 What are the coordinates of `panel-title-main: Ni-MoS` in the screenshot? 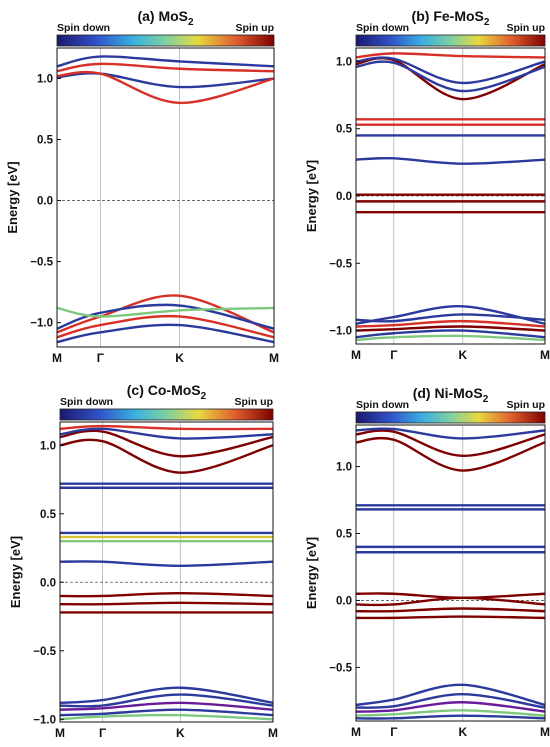 It's located at (458, 393).